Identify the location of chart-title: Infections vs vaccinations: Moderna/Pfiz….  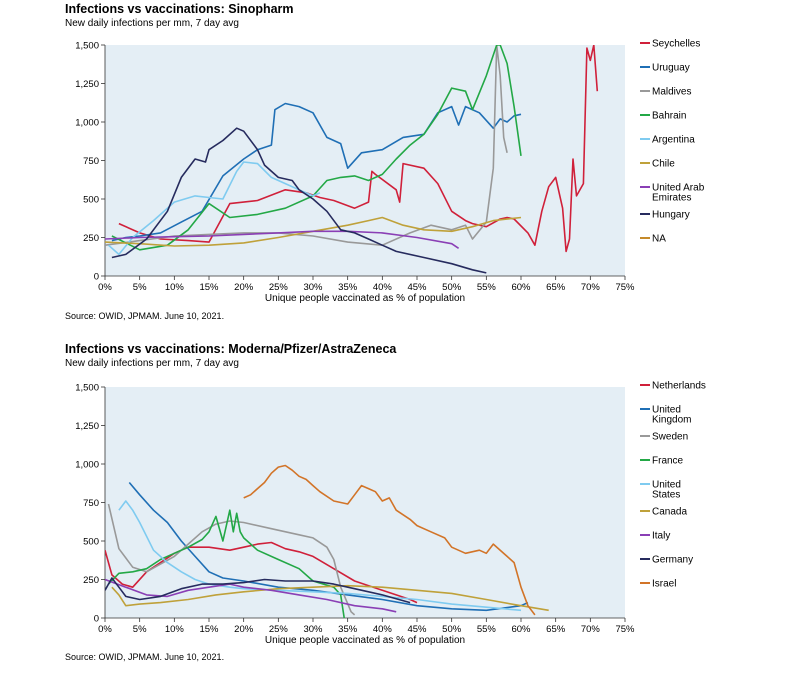
(231, 349).